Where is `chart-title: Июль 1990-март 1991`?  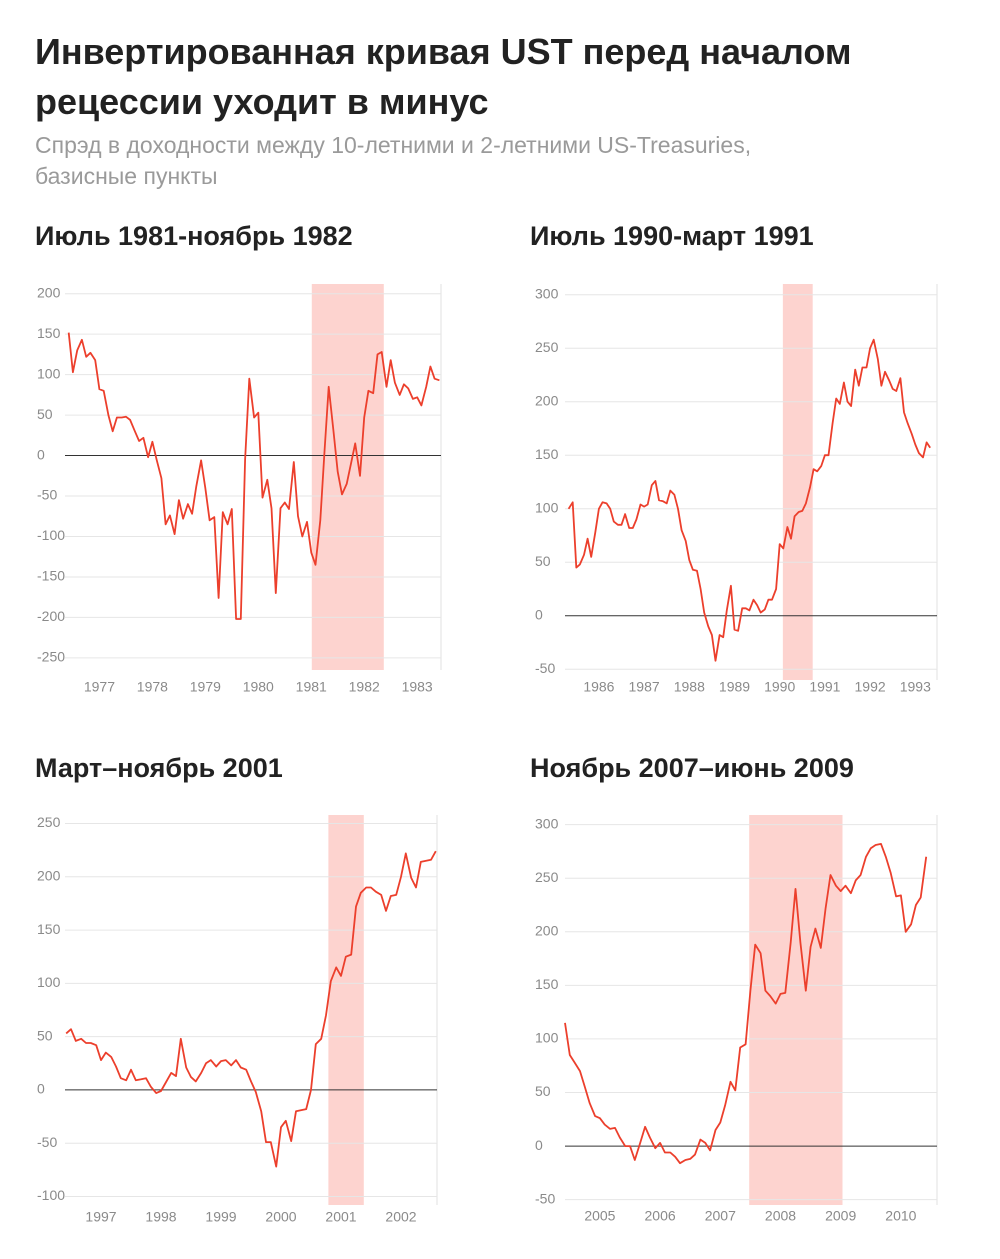 chart-title: Июль 1990-март 1991 is located at coordinates (672, 236).